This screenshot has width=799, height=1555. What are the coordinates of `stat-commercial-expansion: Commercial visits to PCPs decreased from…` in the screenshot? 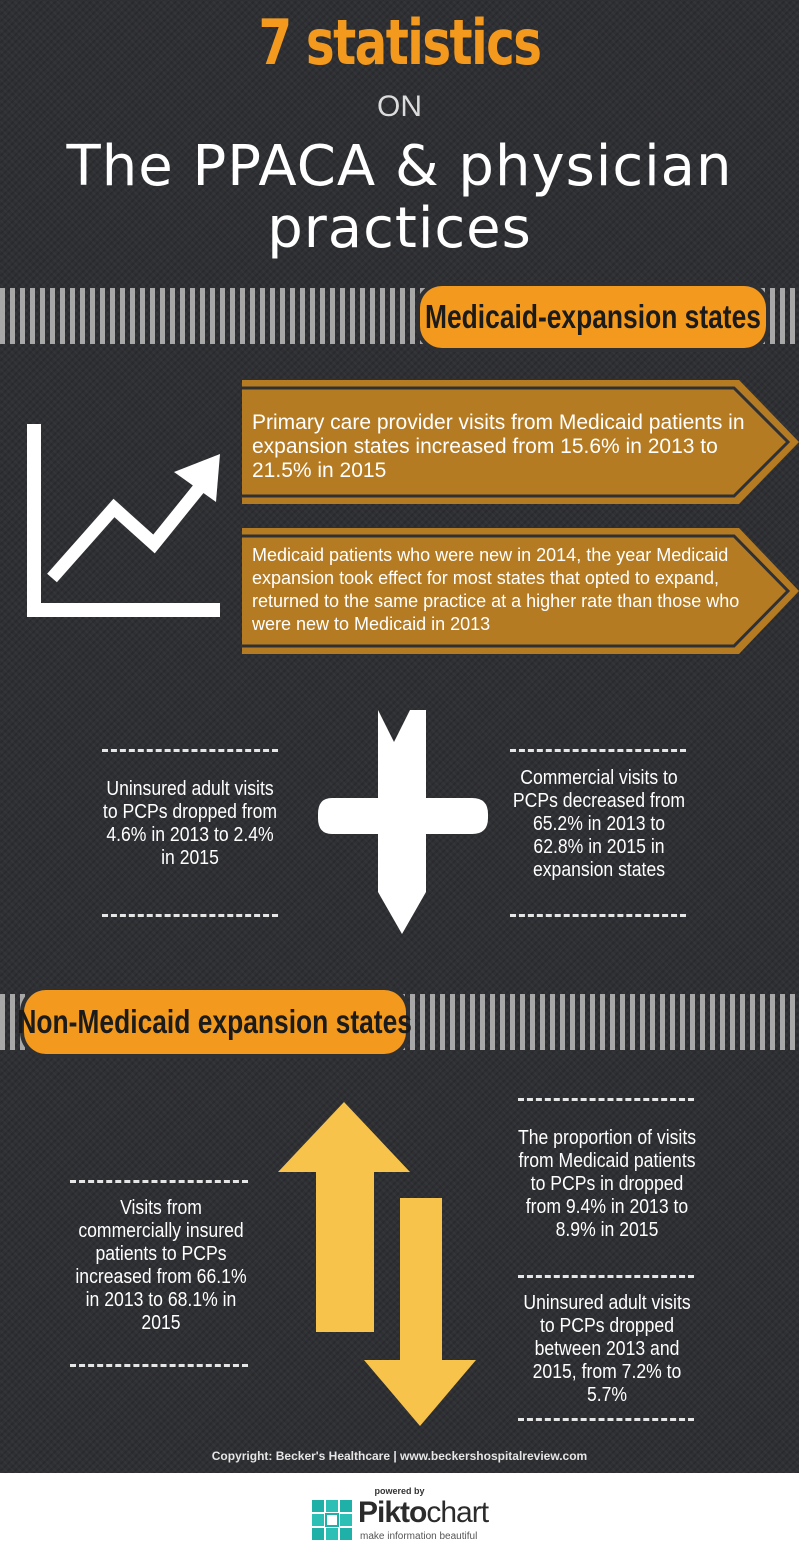 It's located at (599, 824).